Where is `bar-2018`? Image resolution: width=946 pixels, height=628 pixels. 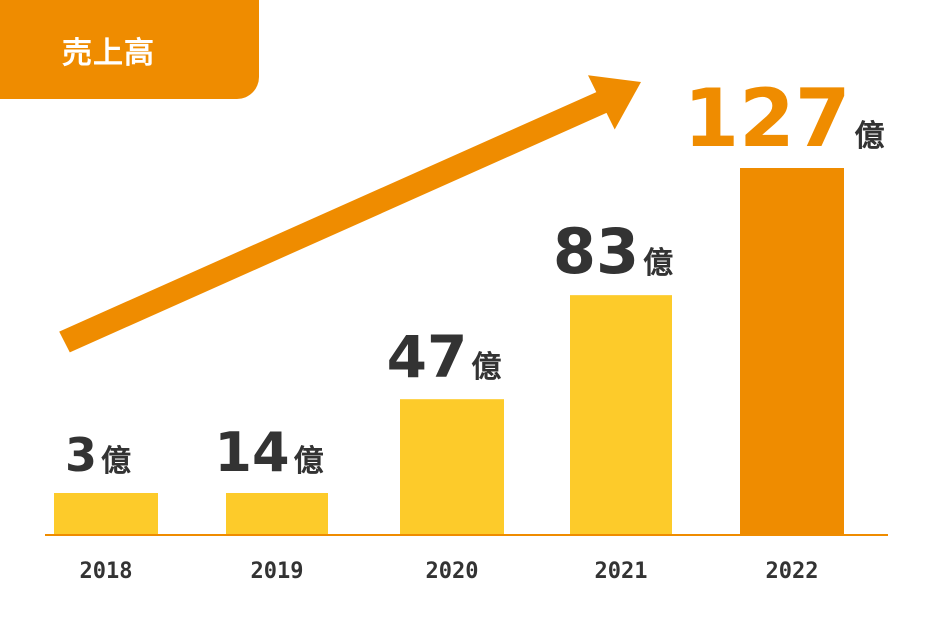
bar-2018 is located at coordinates (106, 514).